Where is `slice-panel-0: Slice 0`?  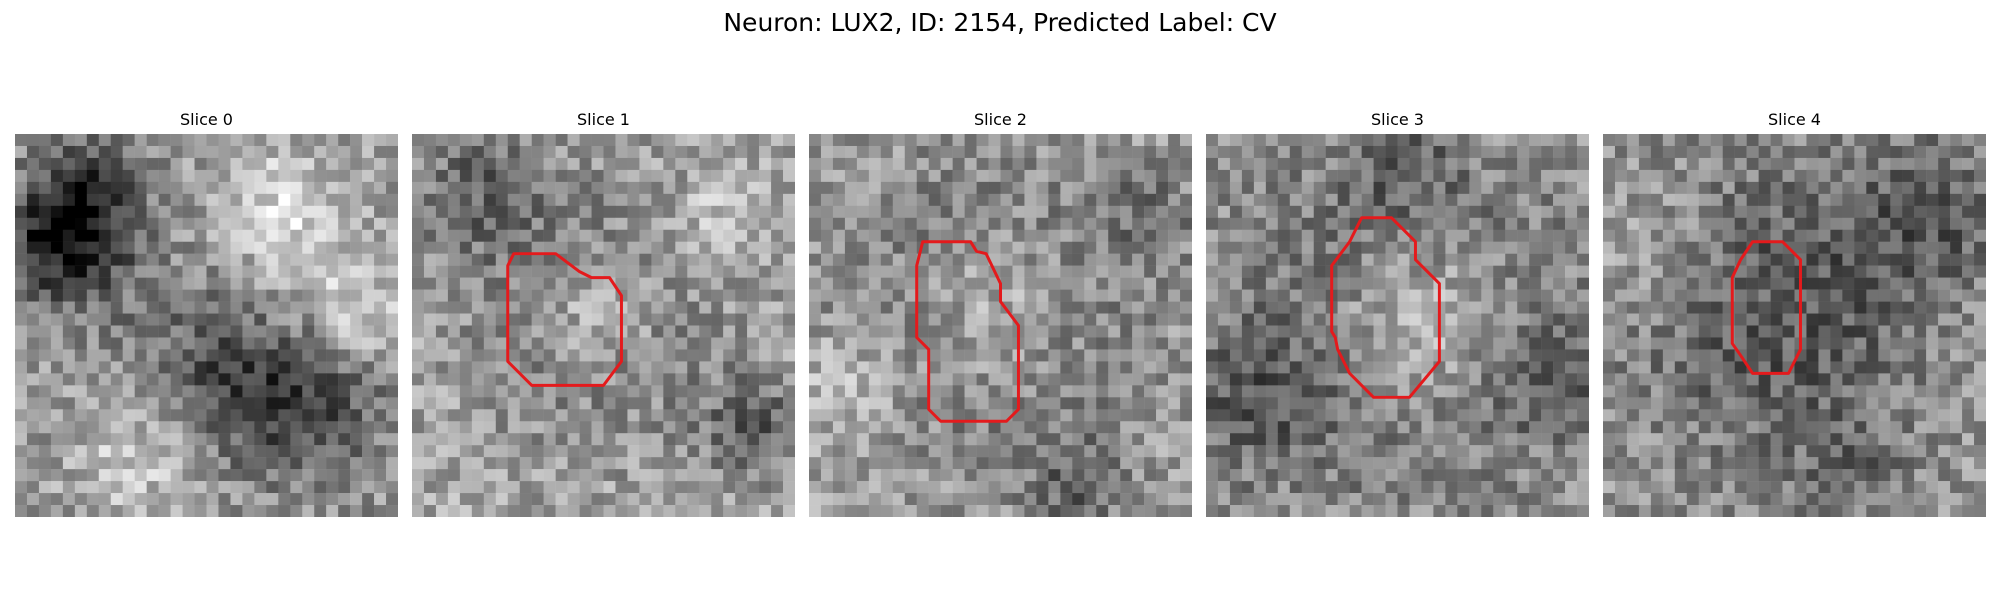
slice-panel-0: Slice 0 is located at coordinates (206, 313).